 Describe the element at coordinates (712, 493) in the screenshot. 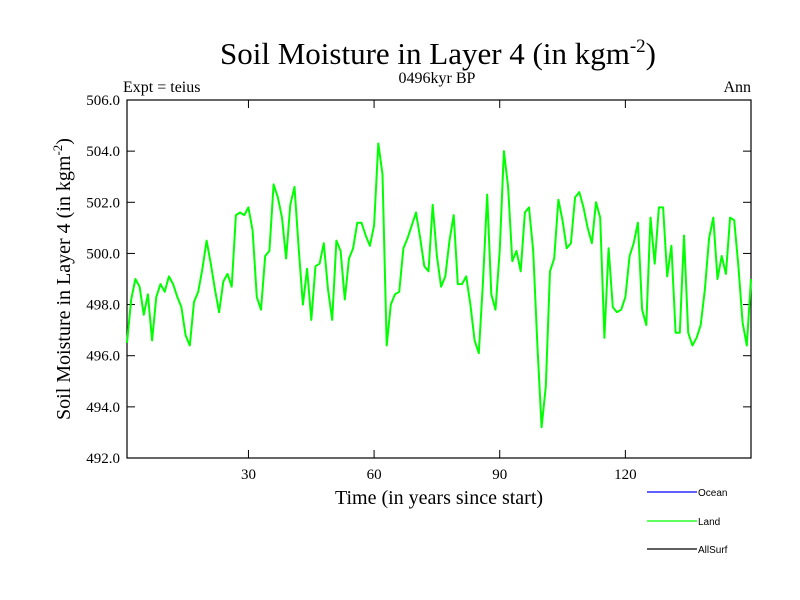

I see `legend-label-ocean: Ocean` at that location.